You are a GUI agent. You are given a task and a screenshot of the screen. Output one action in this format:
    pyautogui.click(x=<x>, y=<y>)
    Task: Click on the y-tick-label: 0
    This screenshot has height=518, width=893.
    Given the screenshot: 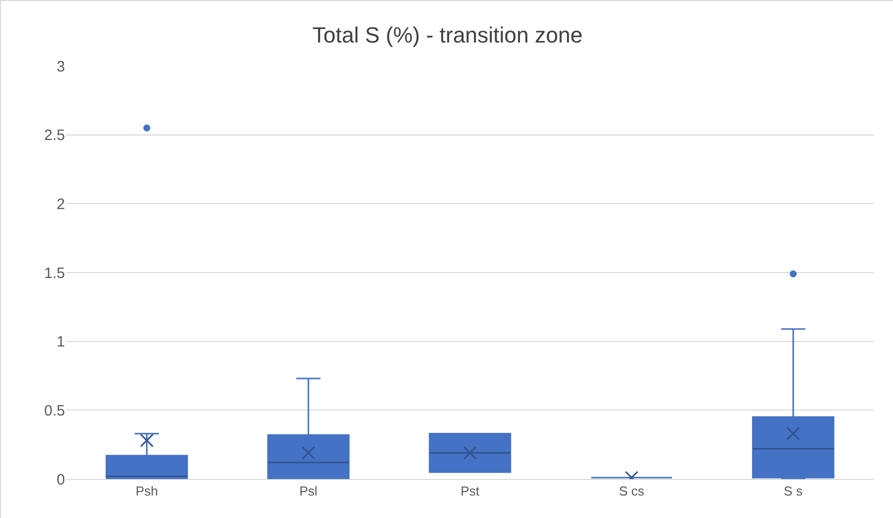 What is the action you would take?
    pyautogui.click(x=60, y=479)
    